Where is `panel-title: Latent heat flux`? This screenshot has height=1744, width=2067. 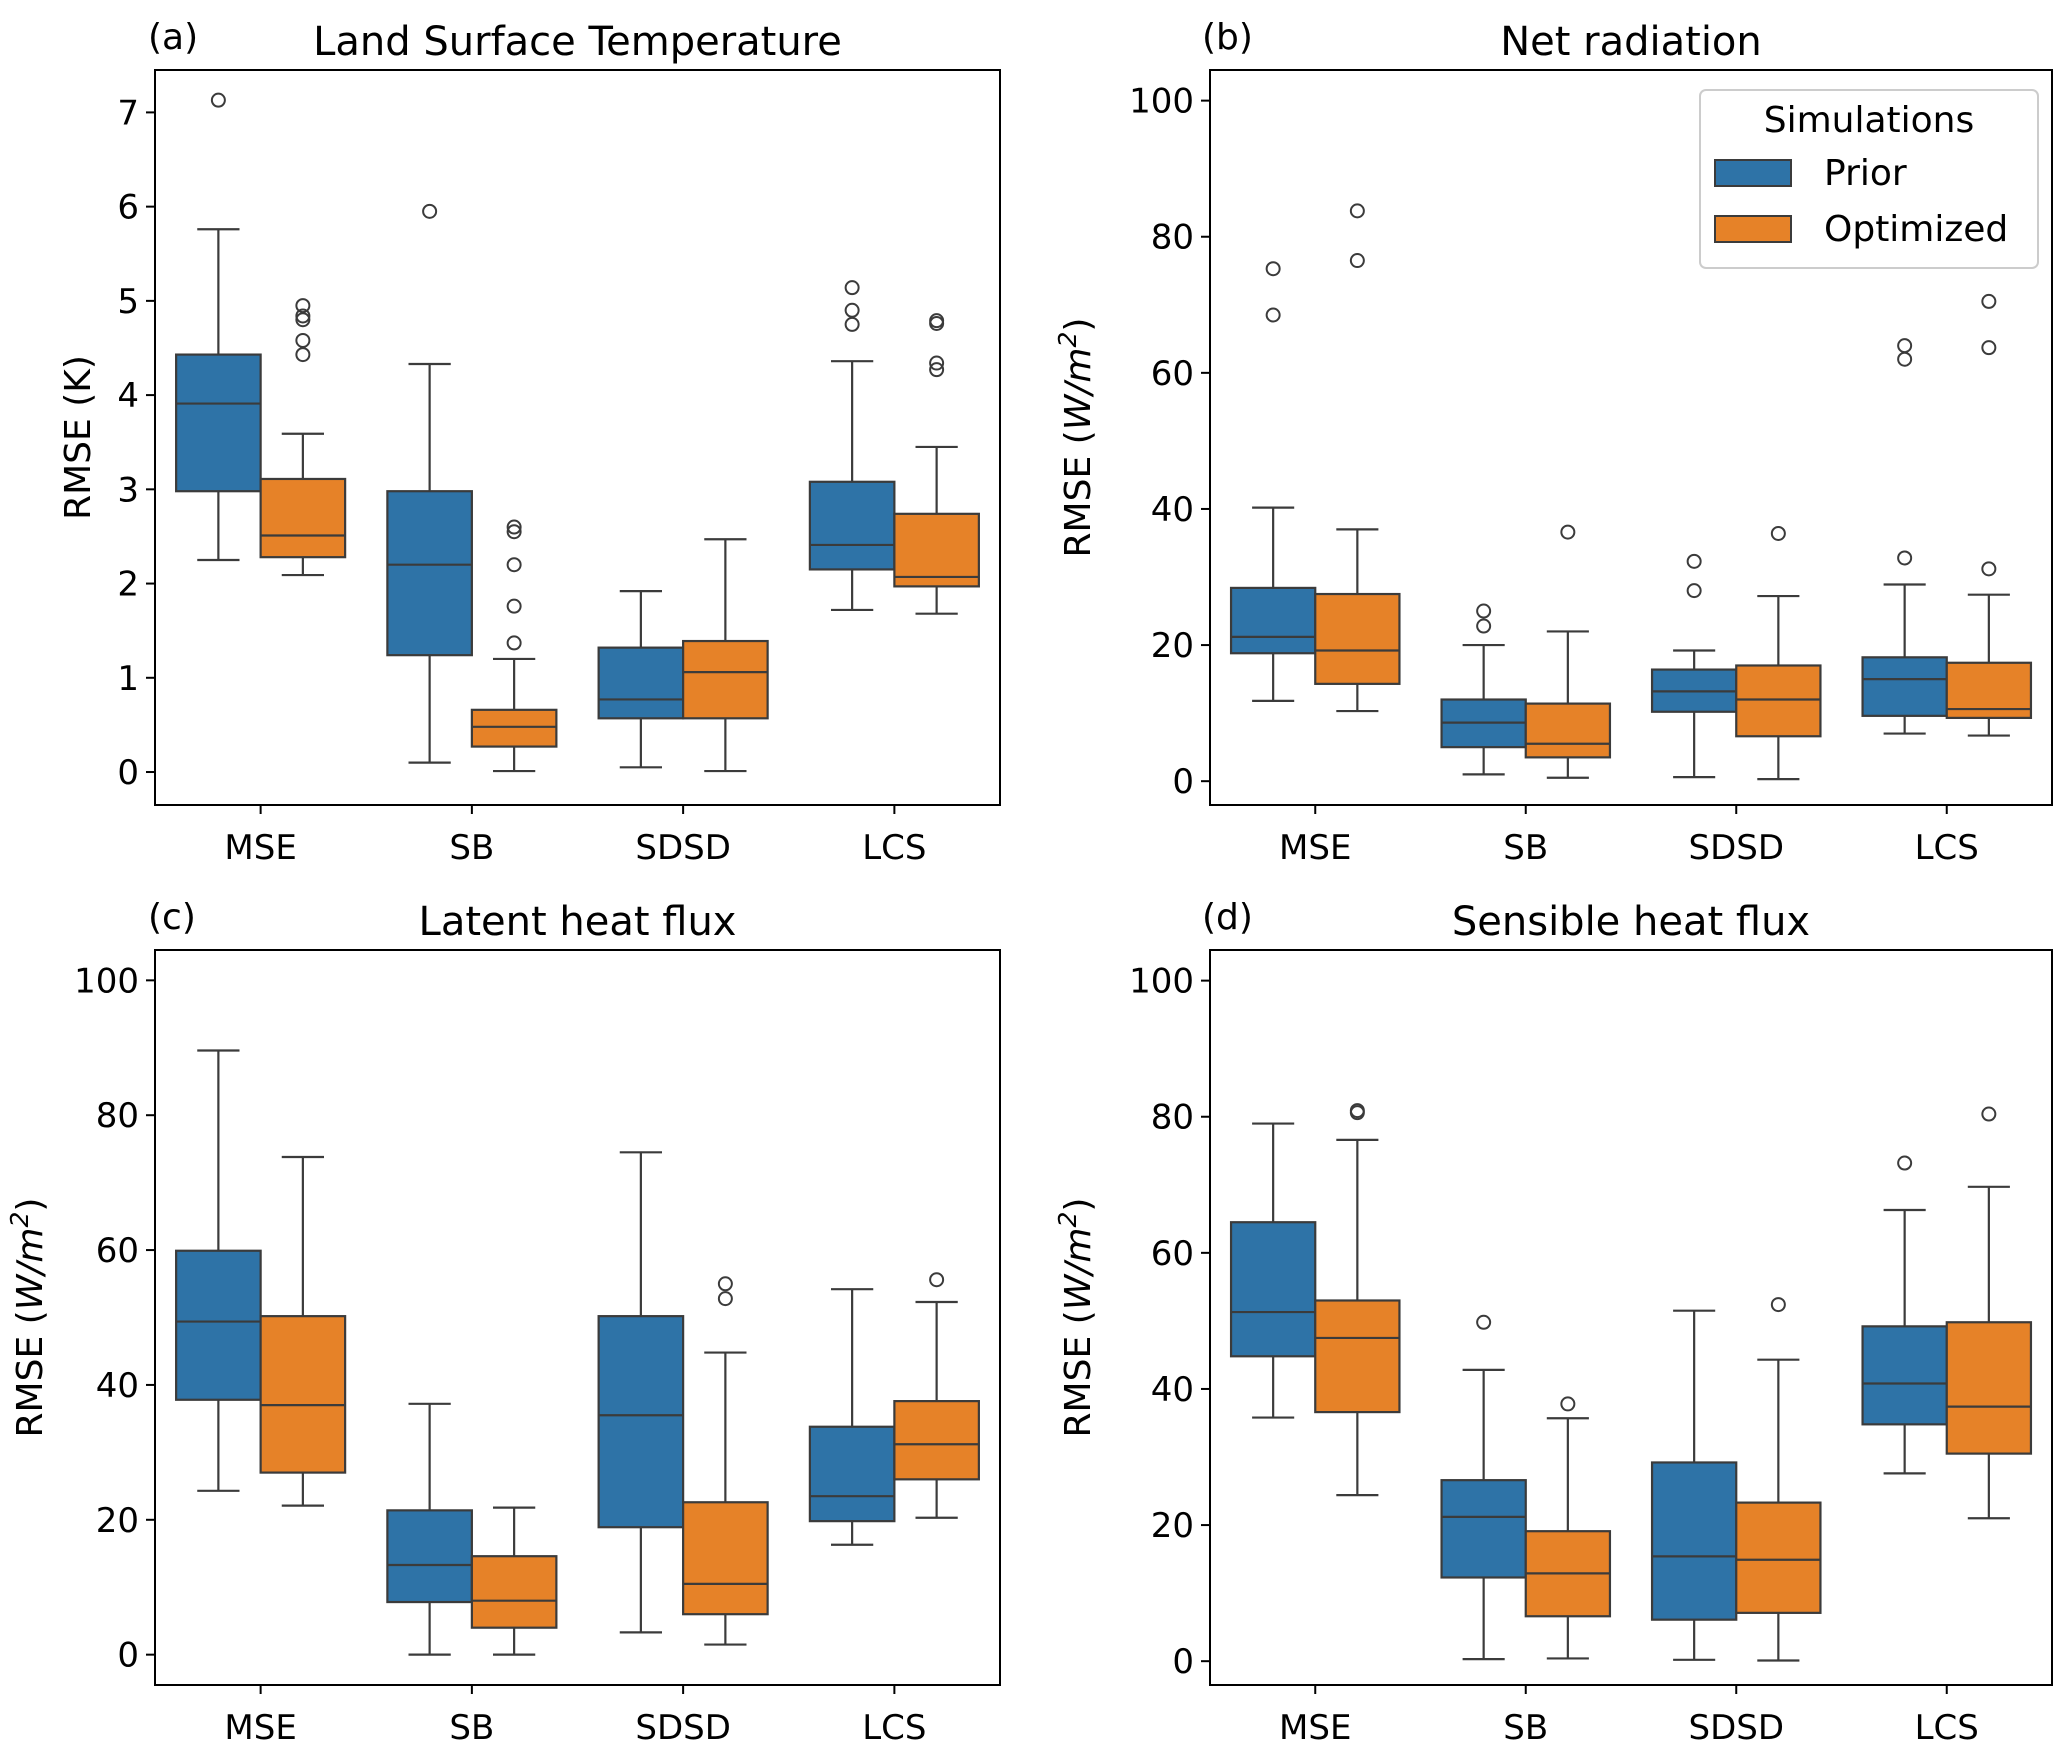
panel-title: Latent heat flux is located at coordinates (578, 922).